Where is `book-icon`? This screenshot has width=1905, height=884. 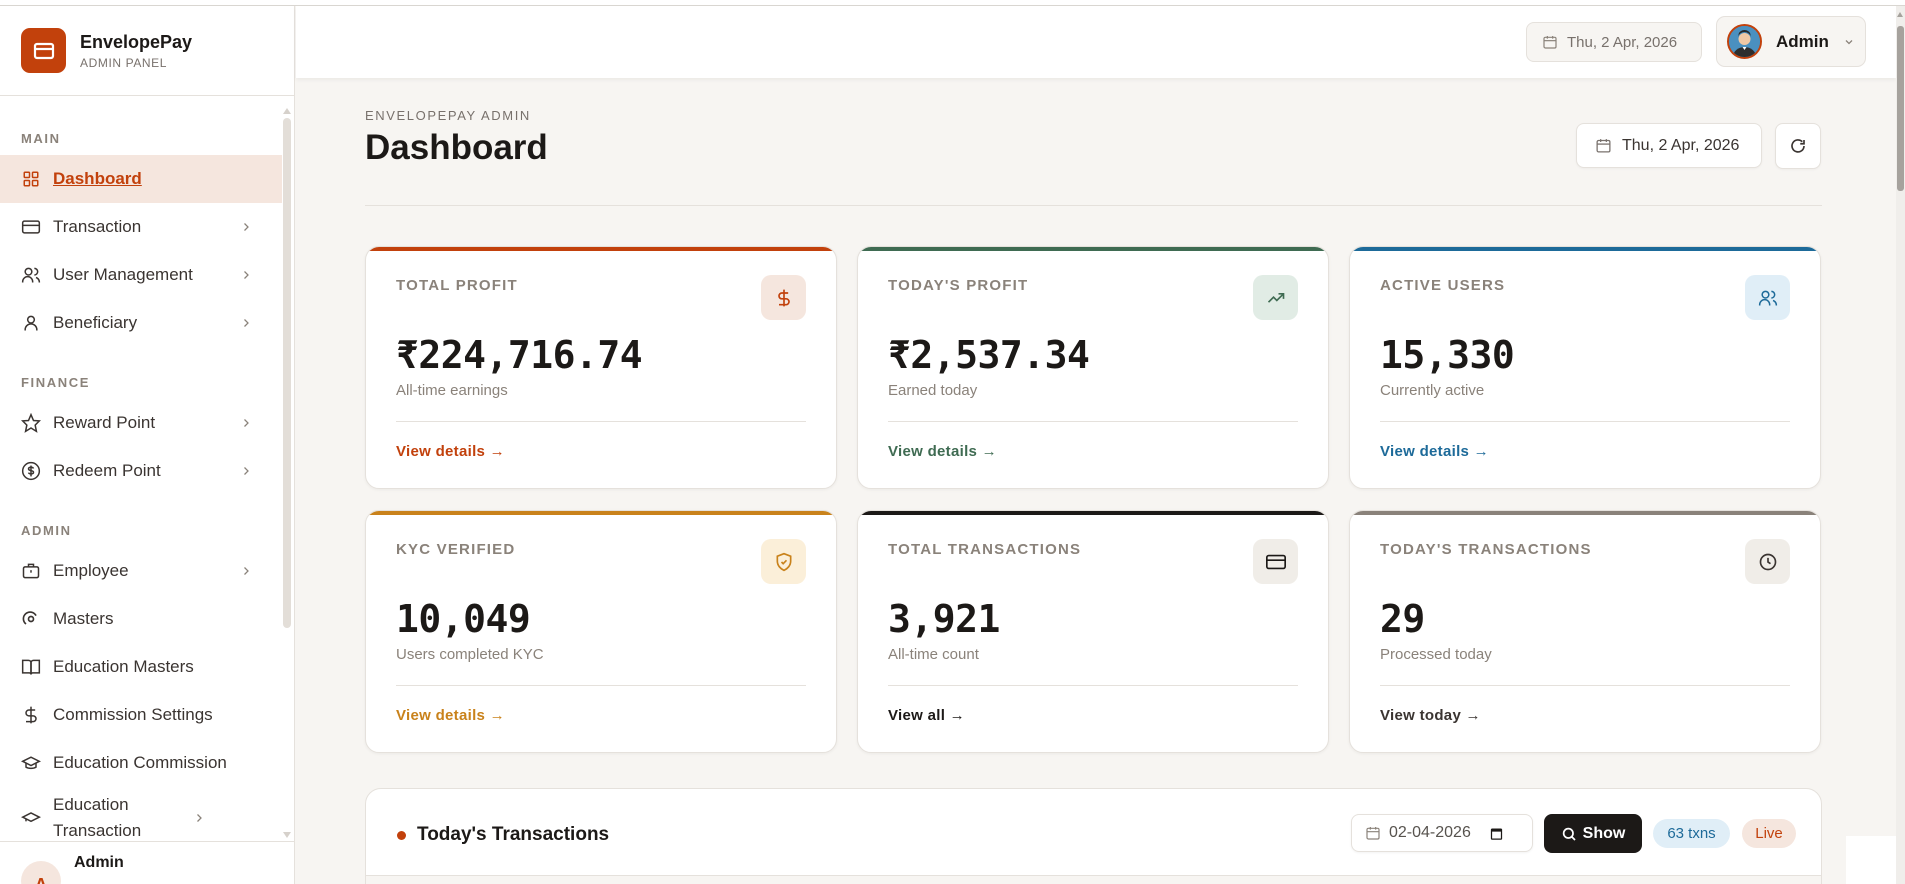
book-icon is located at coordinates (31, 667).